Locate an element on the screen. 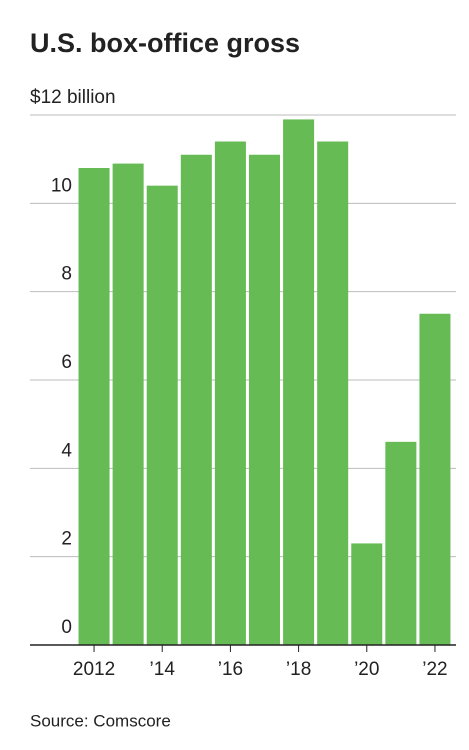  y-tick-label: 6 is located at coordinates (66, 362).